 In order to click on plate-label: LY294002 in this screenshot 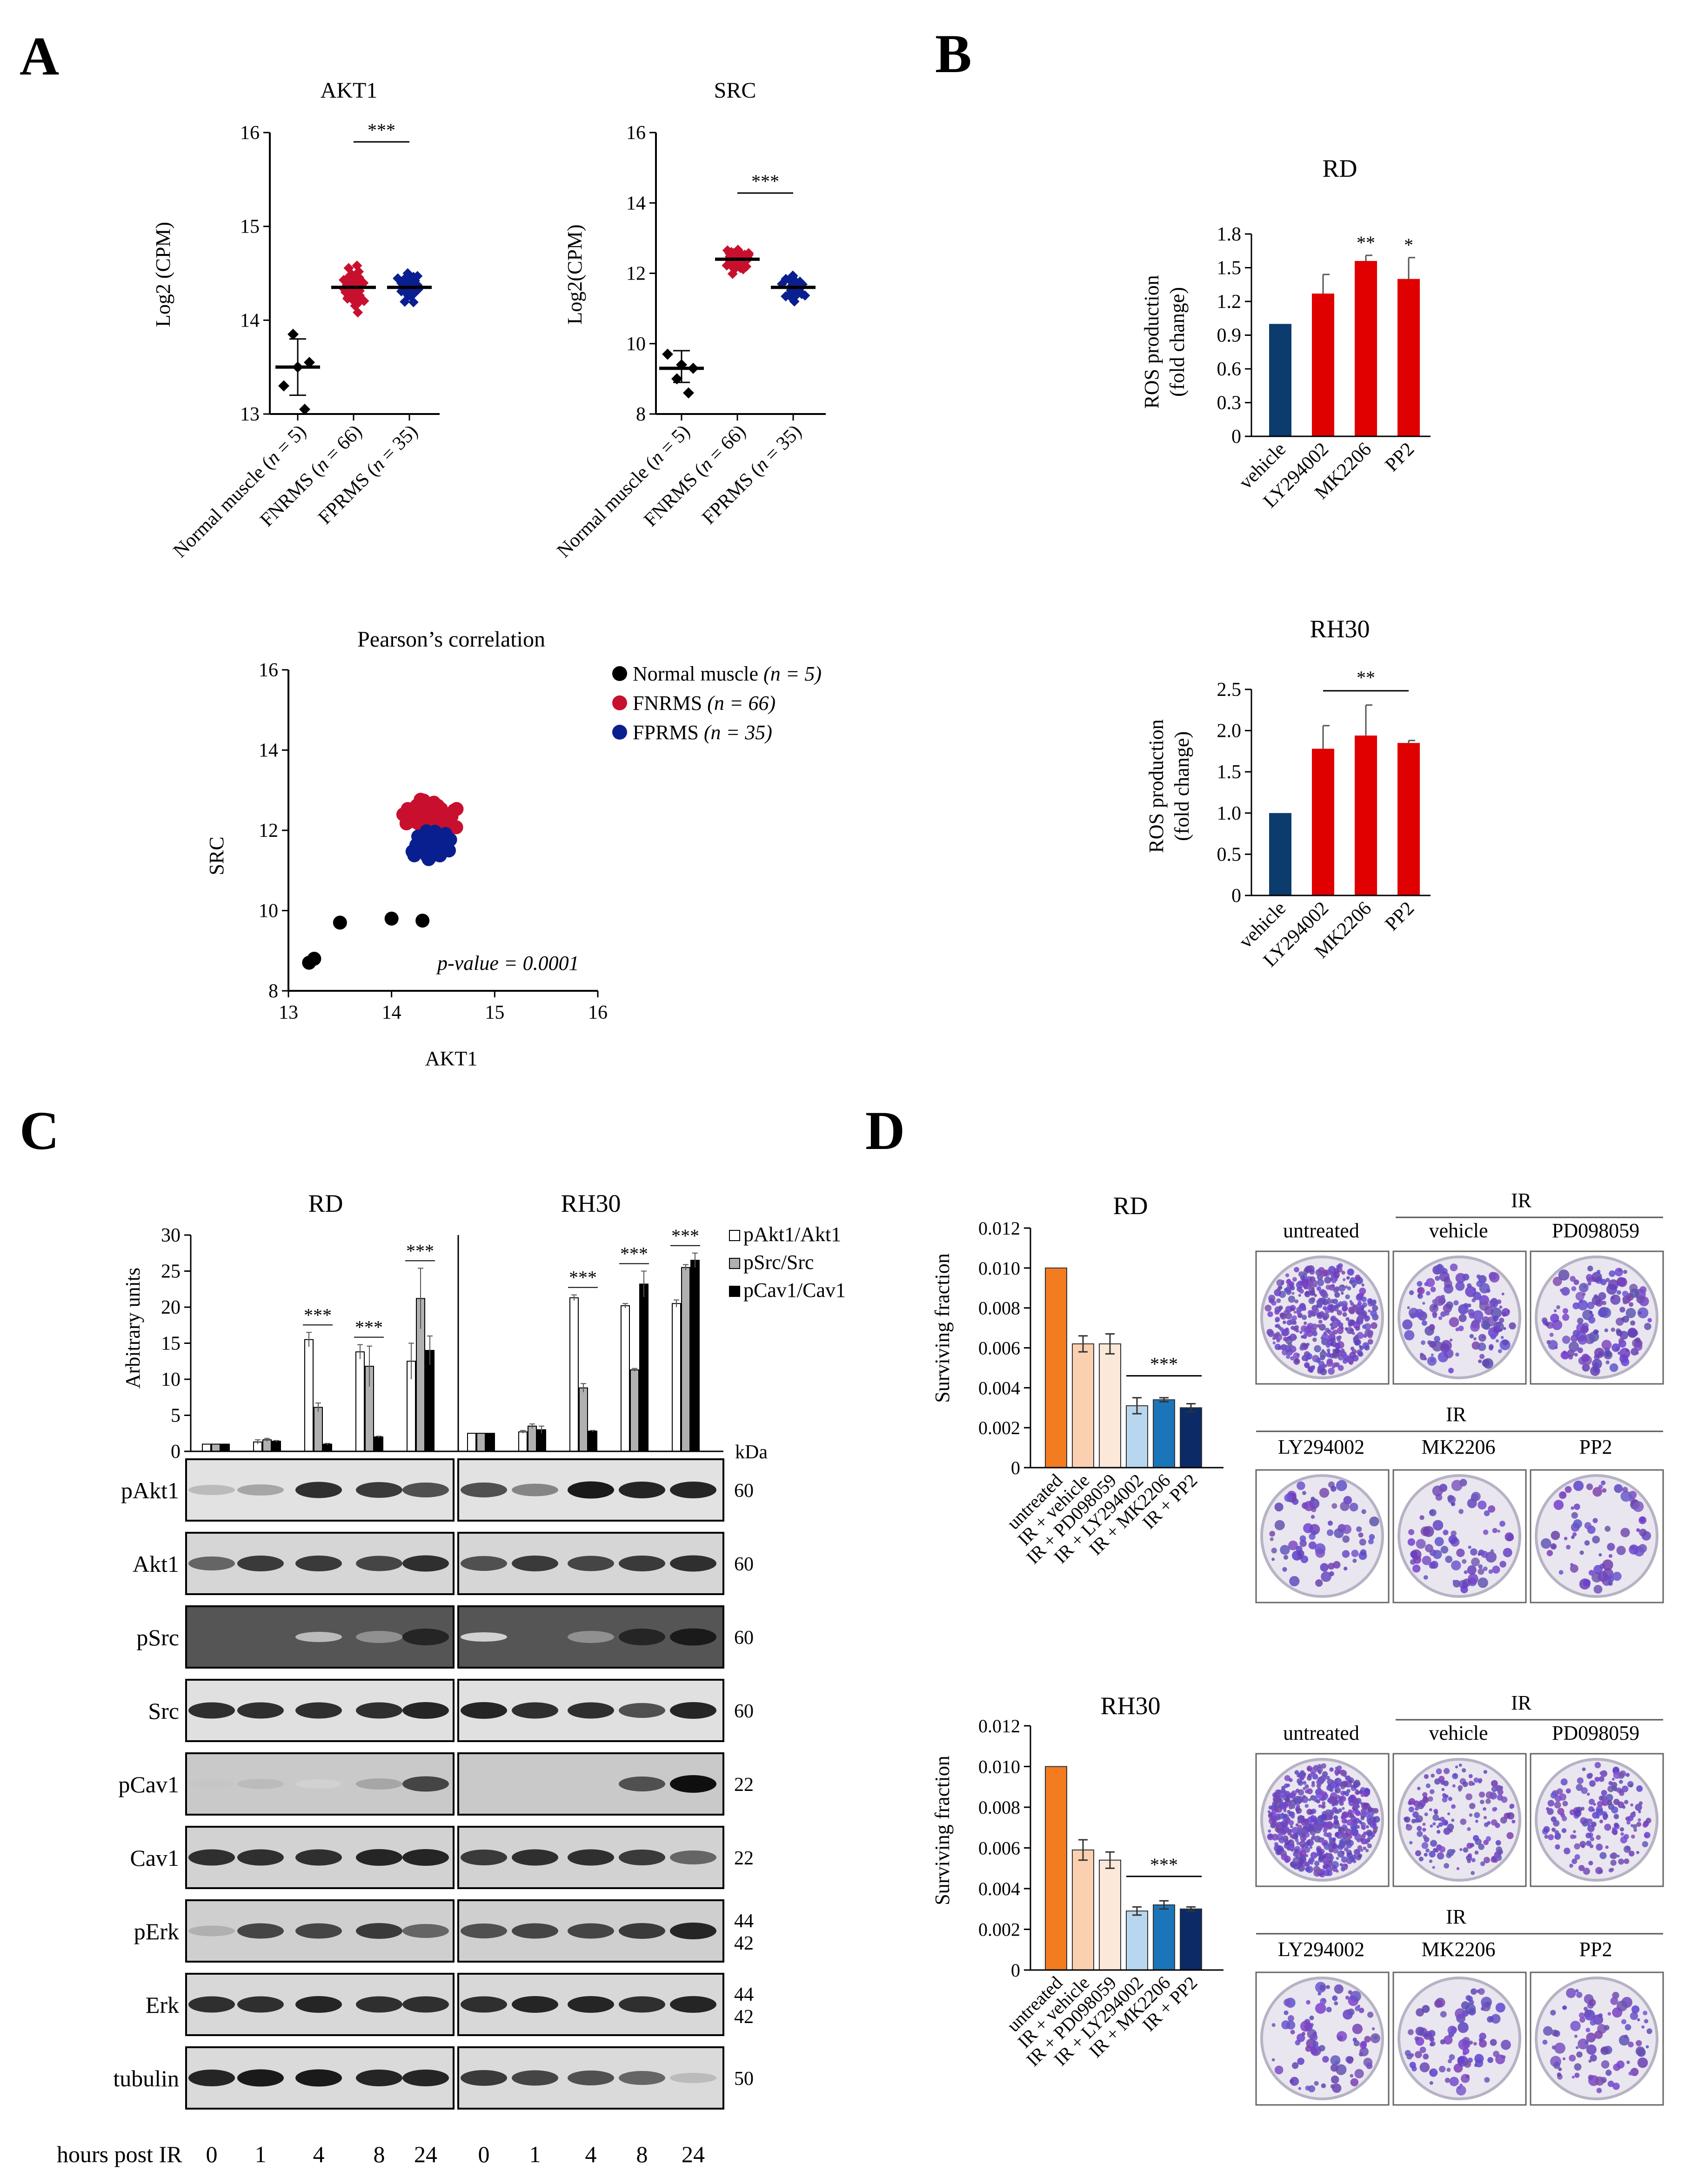, I will do `click(1321, 1949)`.